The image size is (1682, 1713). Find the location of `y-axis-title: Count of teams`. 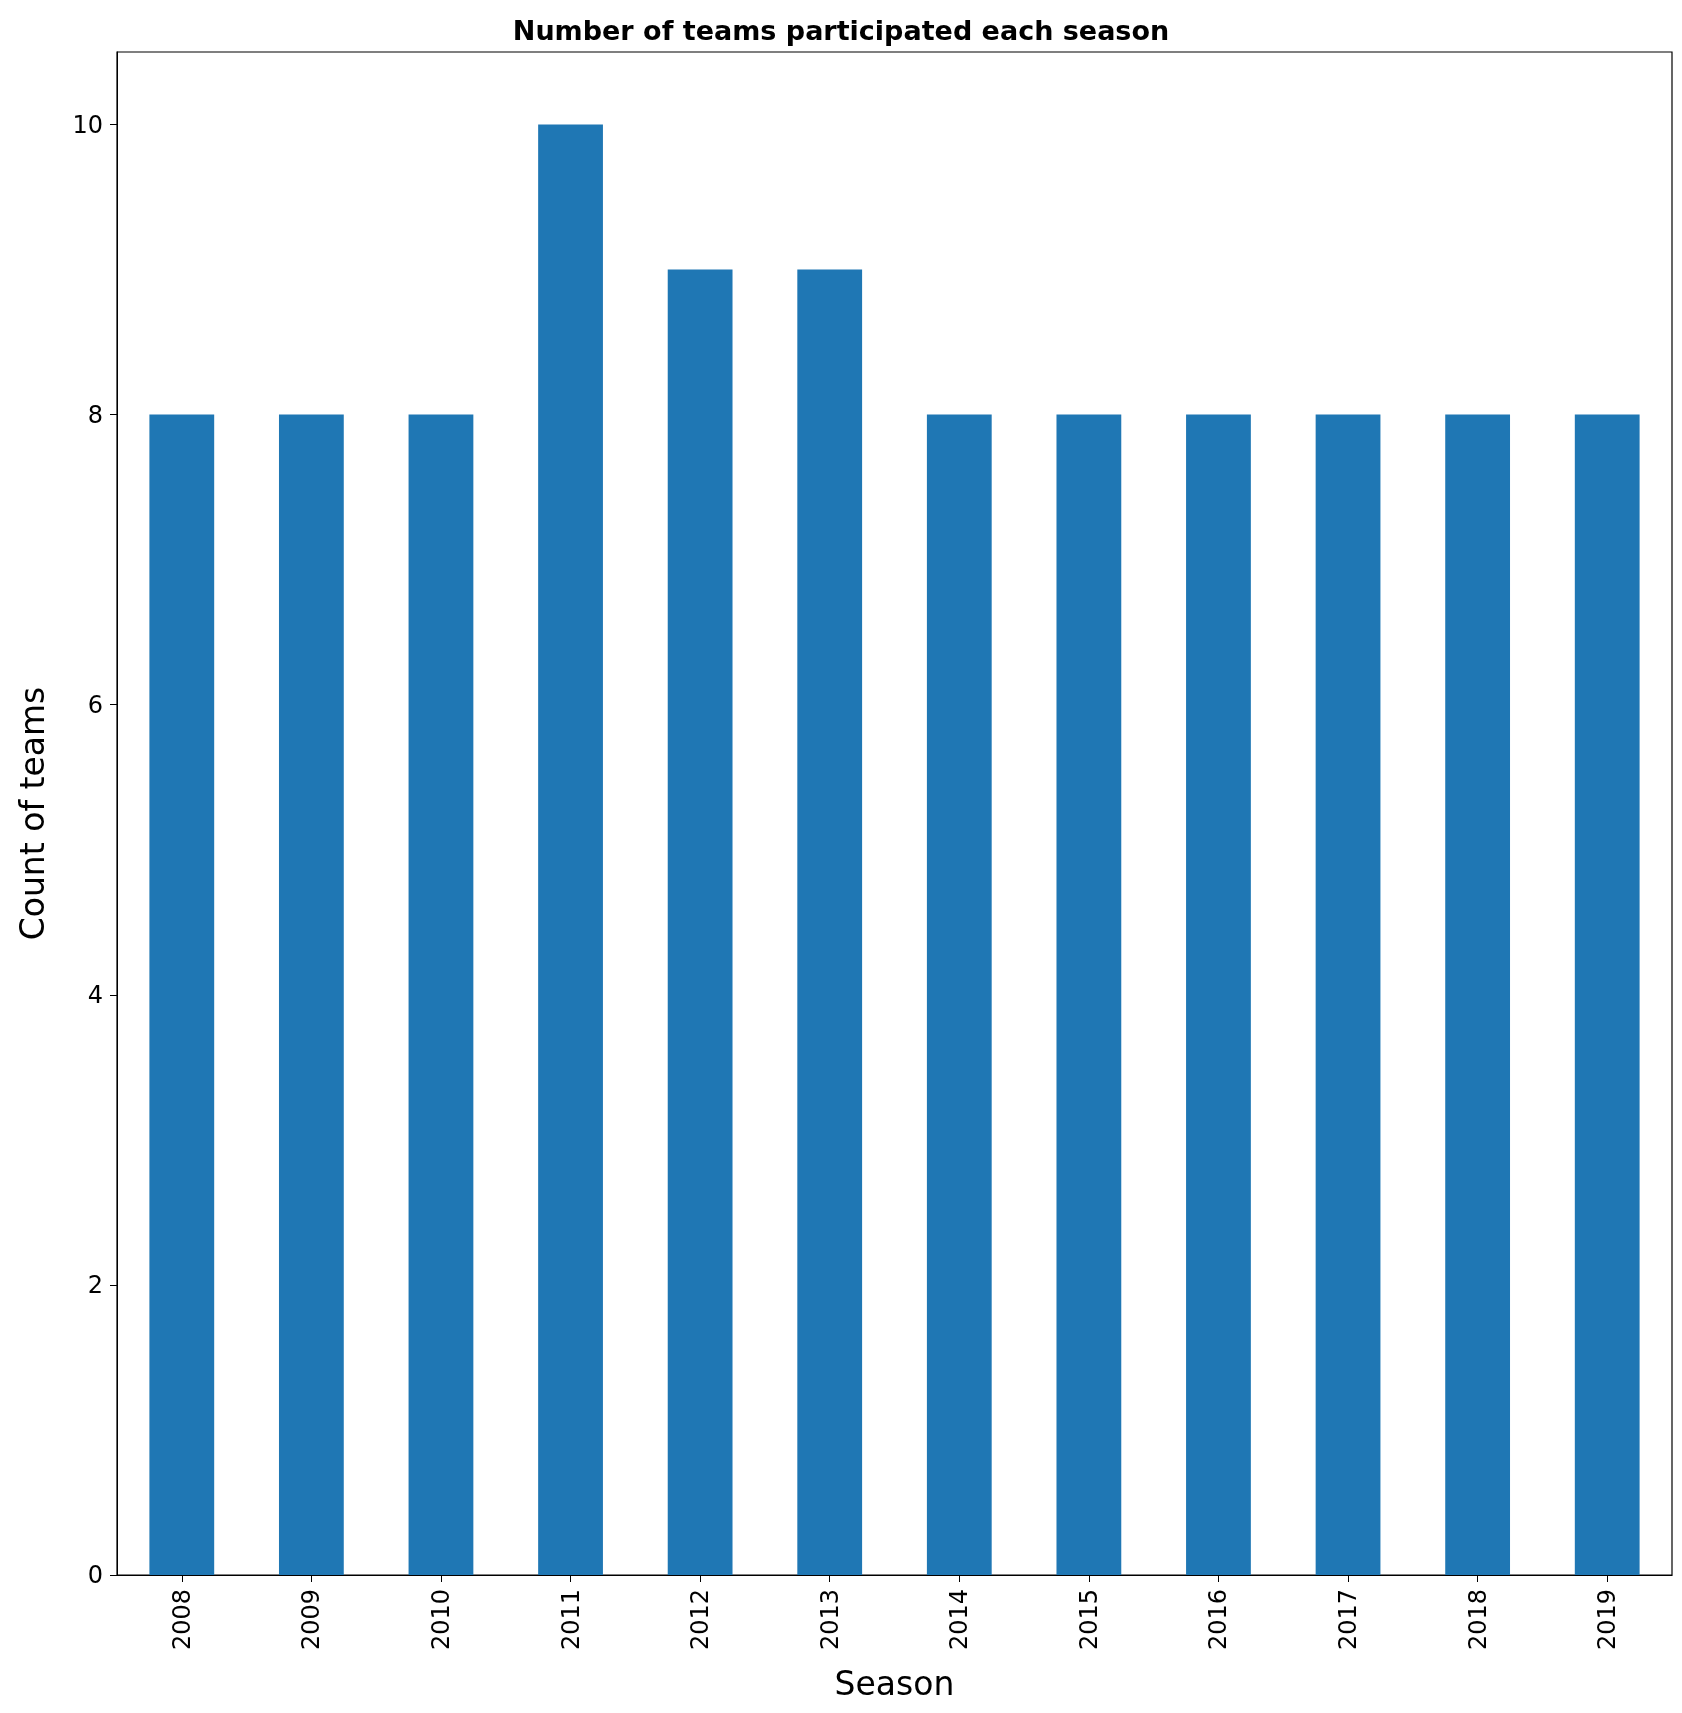

y-axis-title: Count of teams is located at coordinates (32, 813).